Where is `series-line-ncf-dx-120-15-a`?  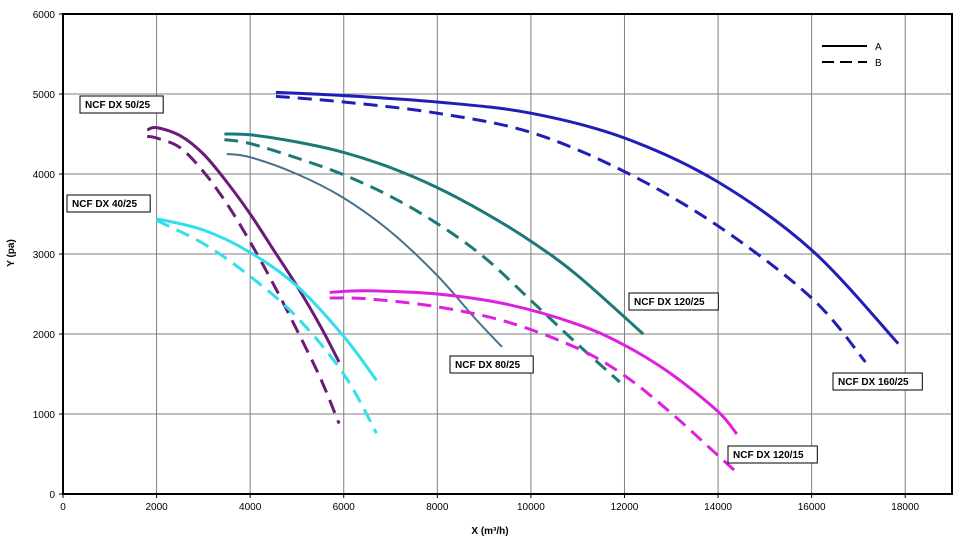 series-line-ncf-dx-120-15-a is located at coordinates (533, 362).